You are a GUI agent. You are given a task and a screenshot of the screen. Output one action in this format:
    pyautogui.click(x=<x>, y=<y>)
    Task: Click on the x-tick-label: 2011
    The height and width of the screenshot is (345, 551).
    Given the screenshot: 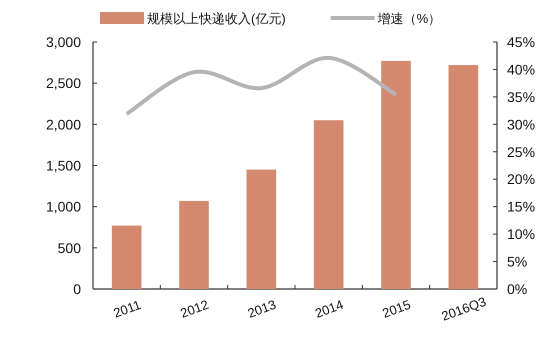 What is the action you would take?
    pyautogui.click(x=127, y=308)
    